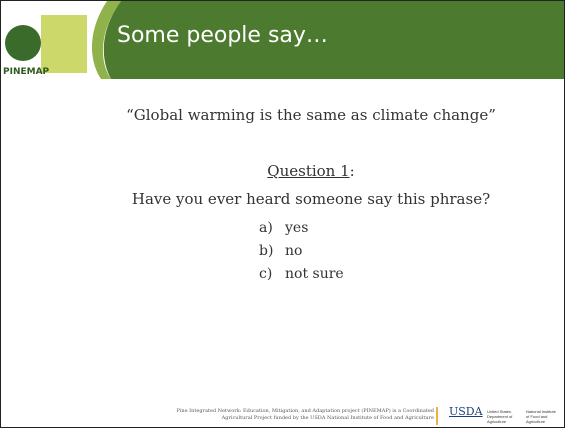  Describe the element at coordinates (23, 43) in the screenshot. I see `logo-circle` at that location.